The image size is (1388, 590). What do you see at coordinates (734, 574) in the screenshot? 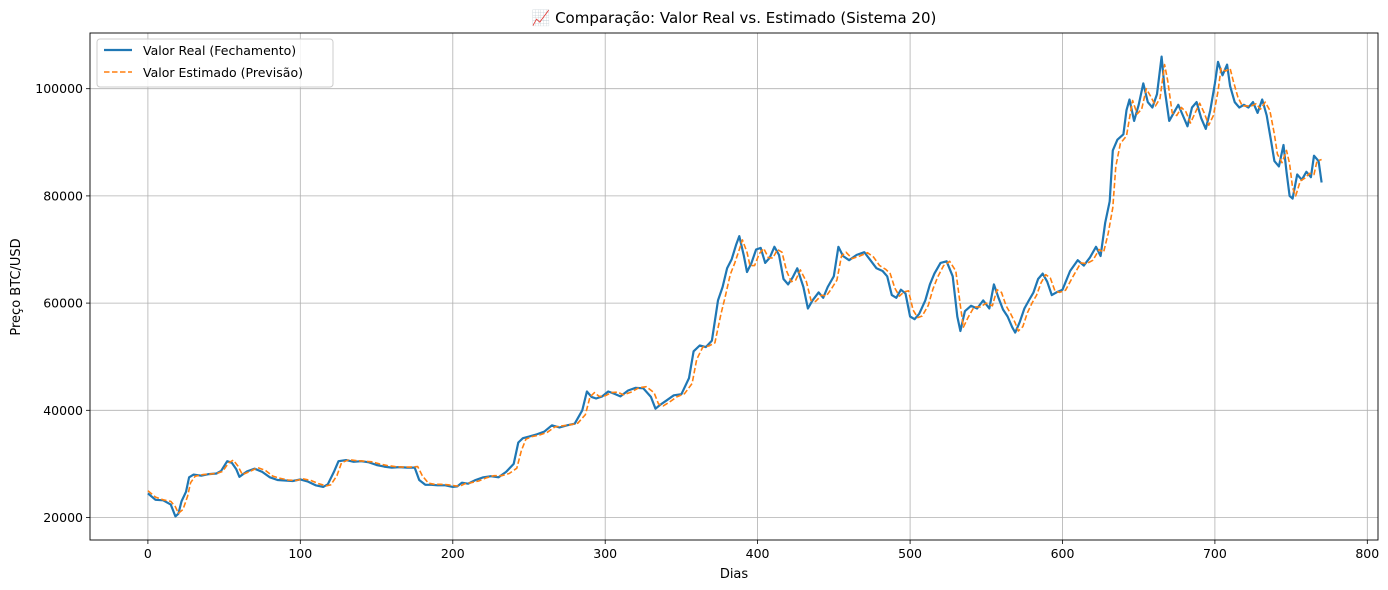
I see `x-axis-label: Dias` at bounding box center [734, 574].